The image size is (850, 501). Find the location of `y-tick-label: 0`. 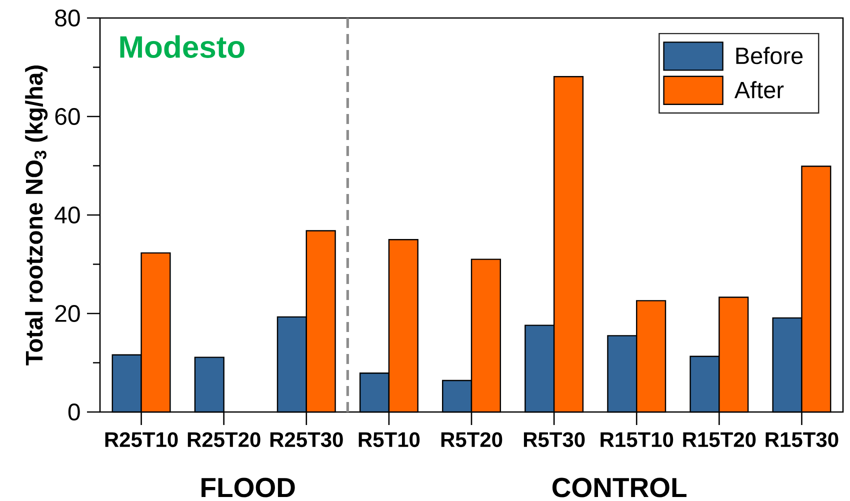

y-tick-label: 0 is located at coordinates (74, 411).